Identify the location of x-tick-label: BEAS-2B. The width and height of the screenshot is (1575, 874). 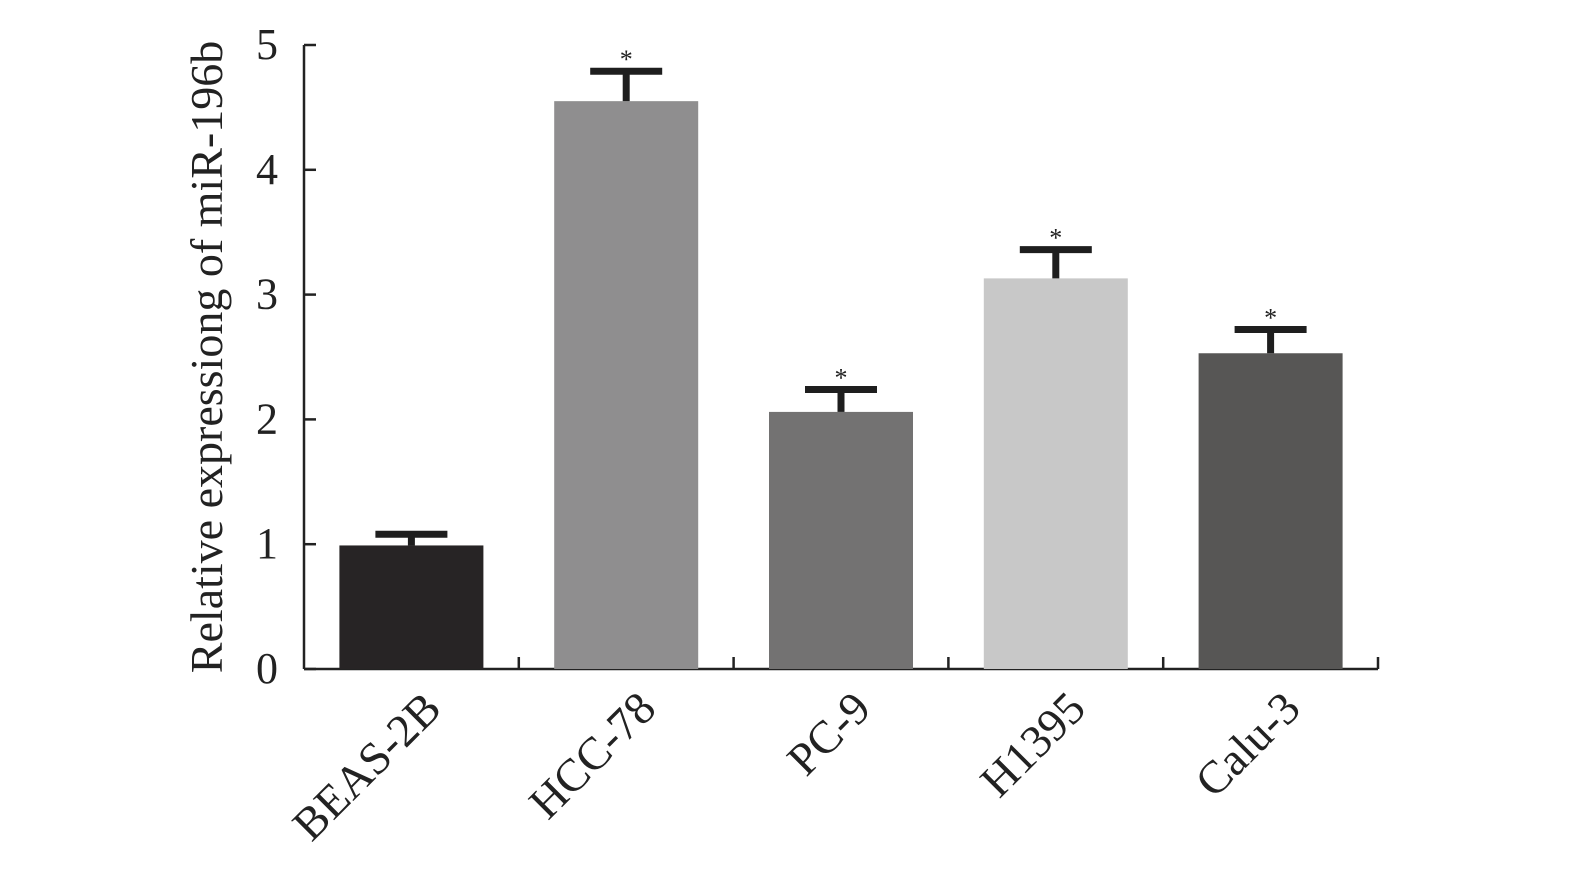
(366, 766).